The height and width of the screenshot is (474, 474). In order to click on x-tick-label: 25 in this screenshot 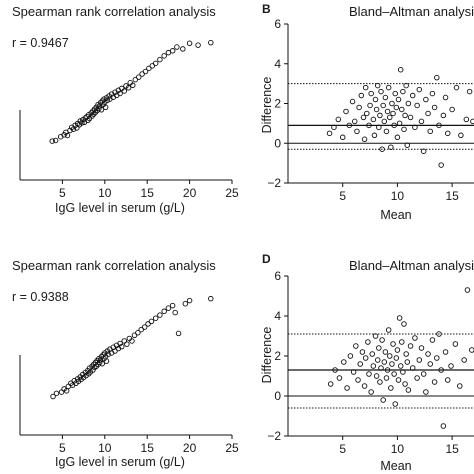, I will do `click(232, 193)`.